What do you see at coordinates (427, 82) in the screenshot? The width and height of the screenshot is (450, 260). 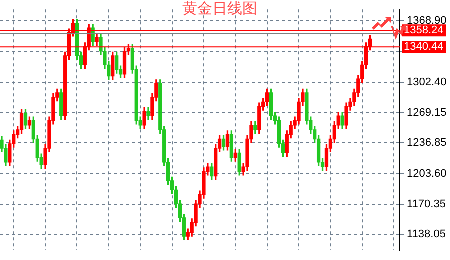 I see `y-tick-label: 1302.40` at bounding box center [427, 82].